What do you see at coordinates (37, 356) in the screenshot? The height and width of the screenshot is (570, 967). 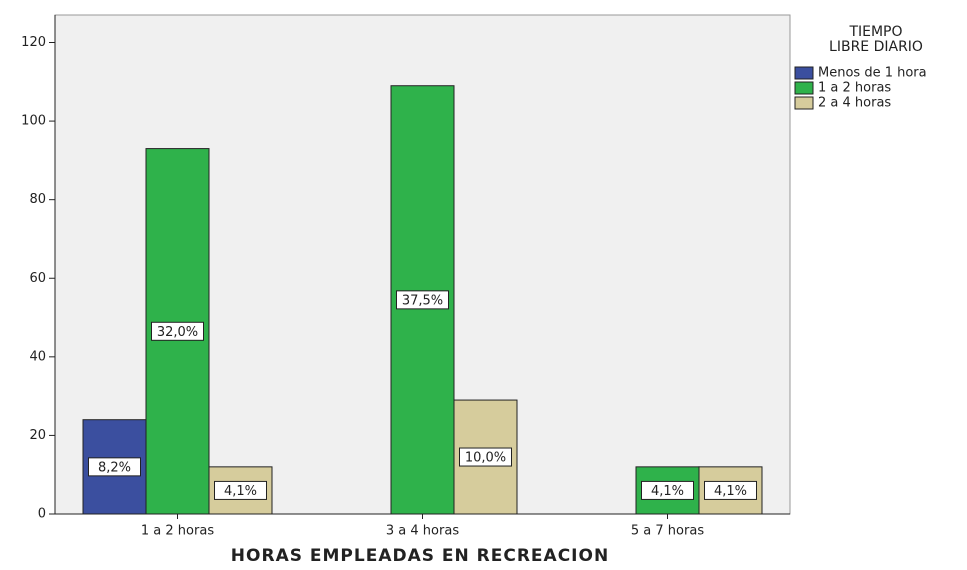 I see `y-tick-label: 40` at bounding box center [37, 356].